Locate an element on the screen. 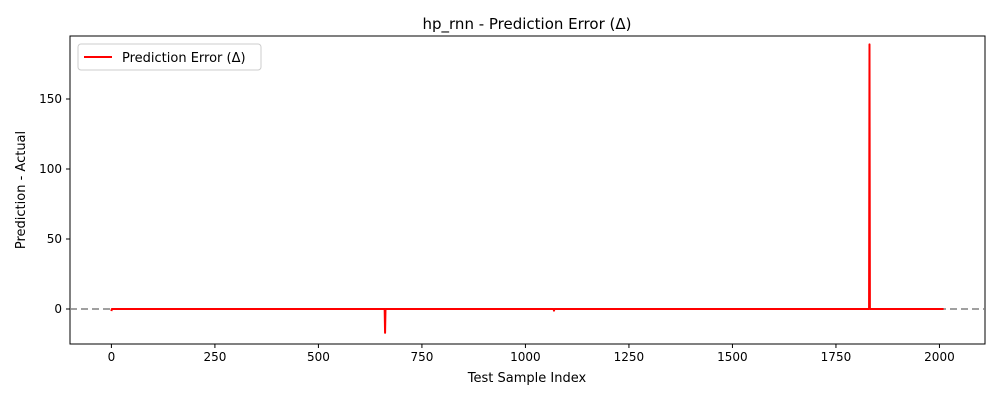 This screenshot has height=404, width=1000. x-axis-ticks: 0 250 500 750 1000 1250 1500 1750 2000 is located at coordinates (531, 354).